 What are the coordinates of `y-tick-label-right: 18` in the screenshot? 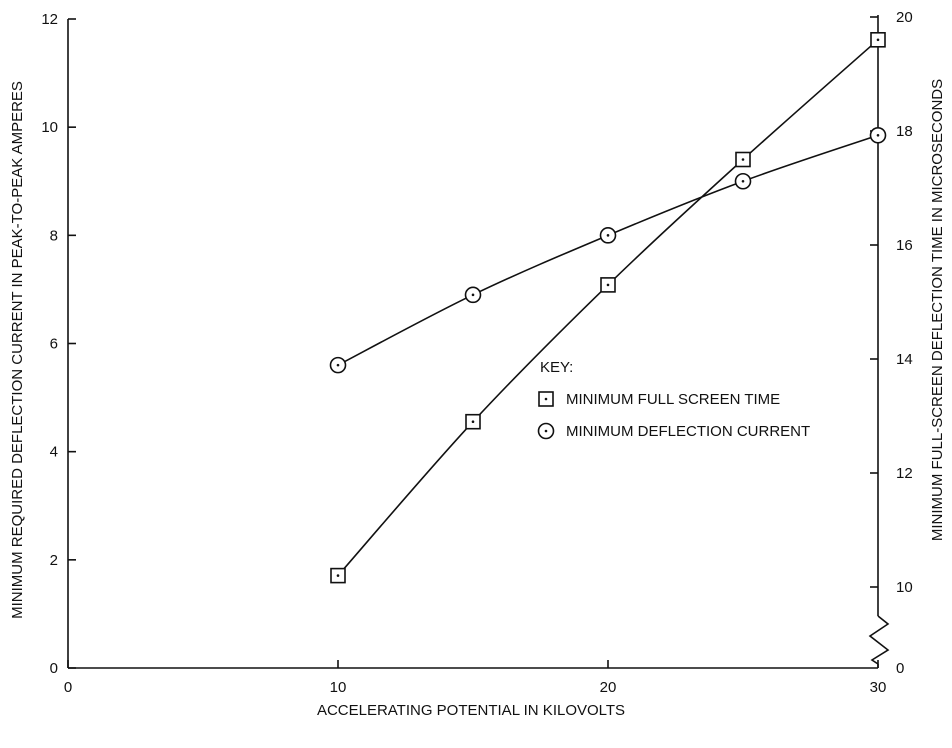 It's located at (904, 131).